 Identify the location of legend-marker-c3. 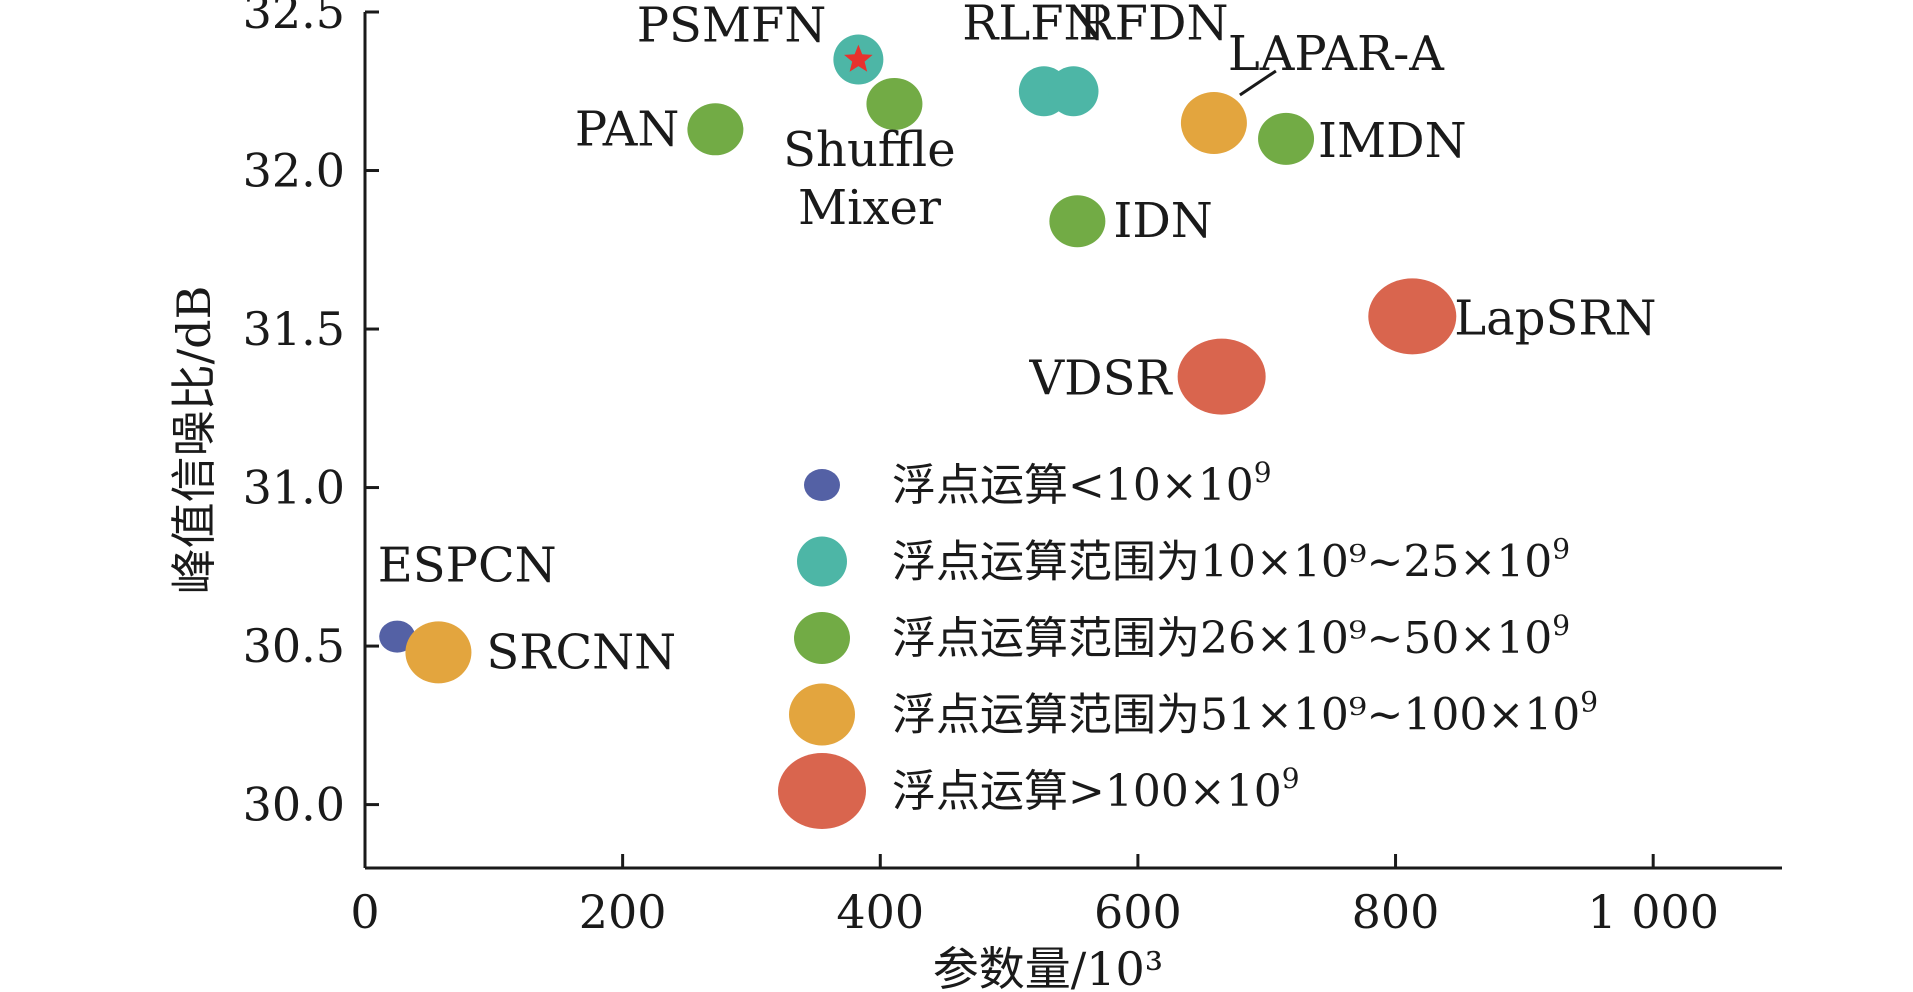
(822, 638).